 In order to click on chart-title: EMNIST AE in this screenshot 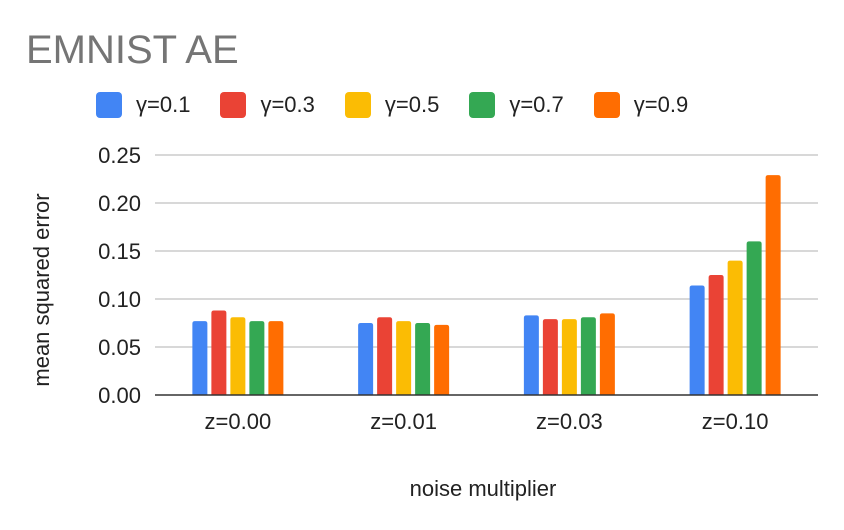, I will do `click(132, 50)`.